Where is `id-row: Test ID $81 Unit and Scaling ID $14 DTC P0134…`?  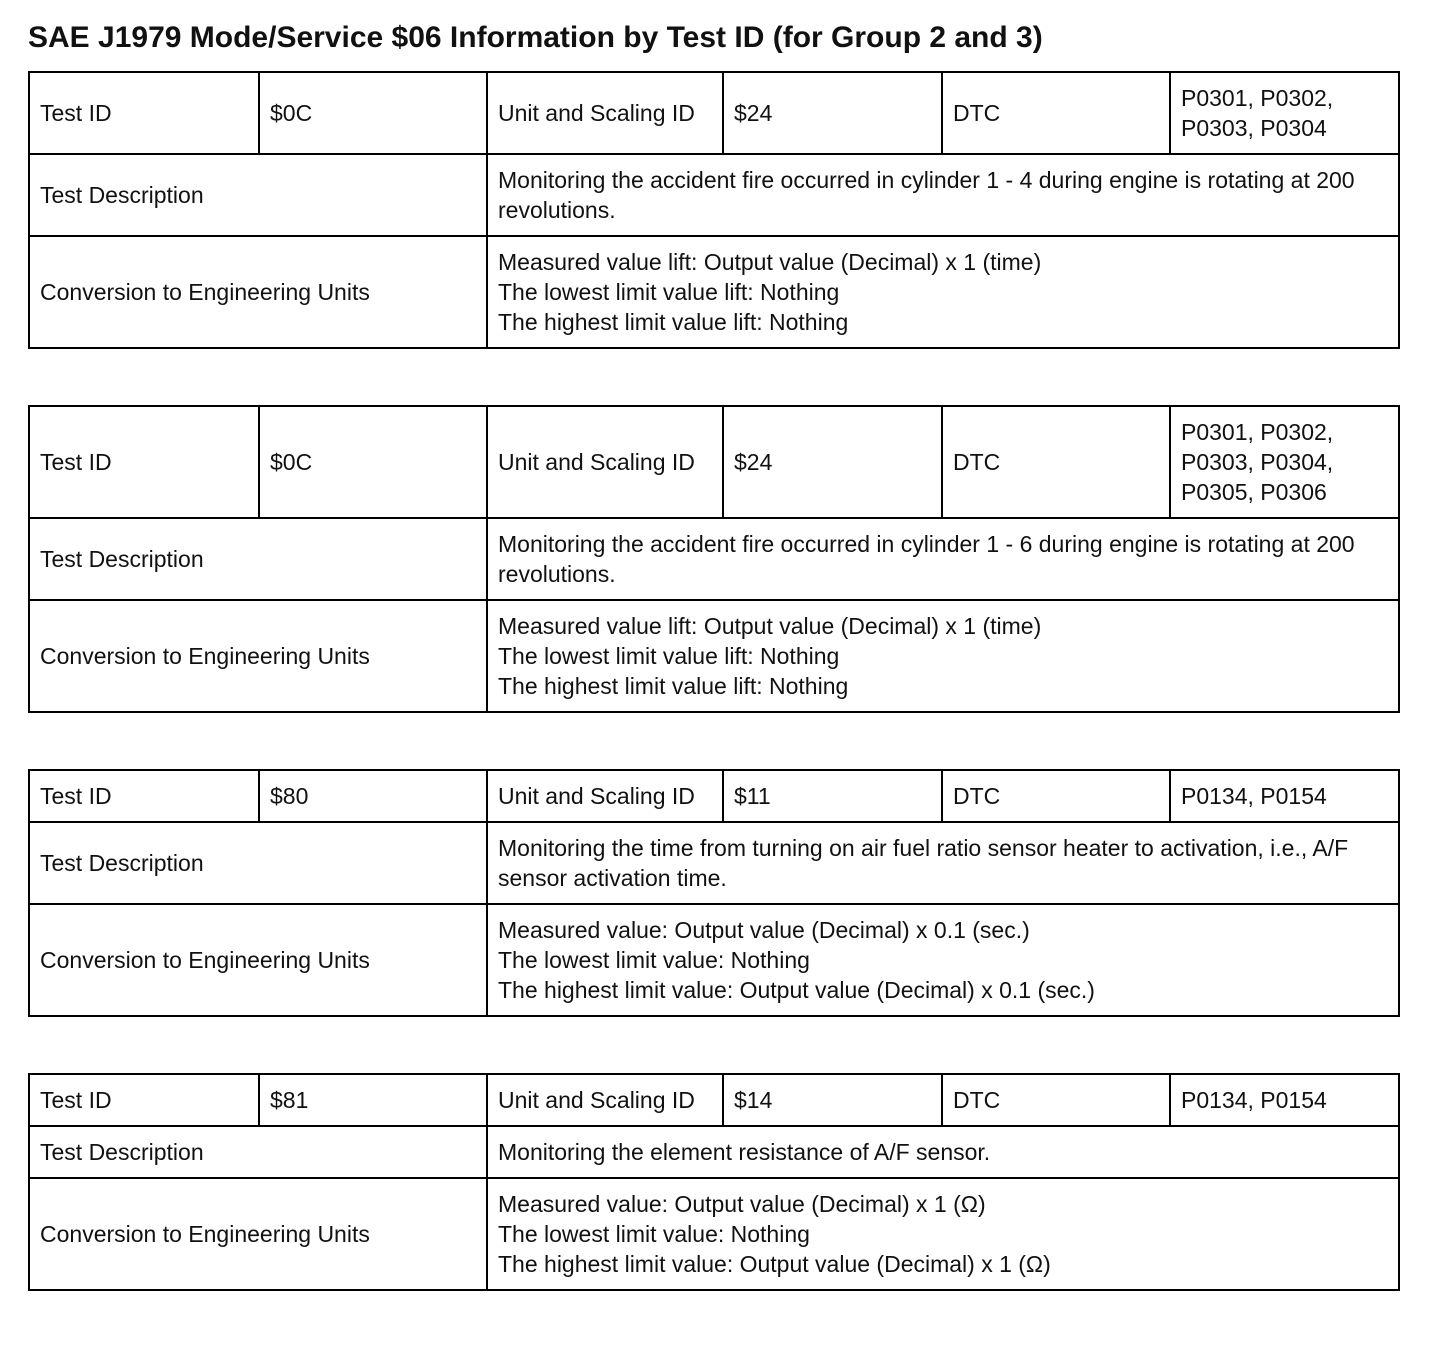 id-row: Test ID $81 Unit and Scaling ID $14 DTC P0134… is located at coordinates (714, 1100).